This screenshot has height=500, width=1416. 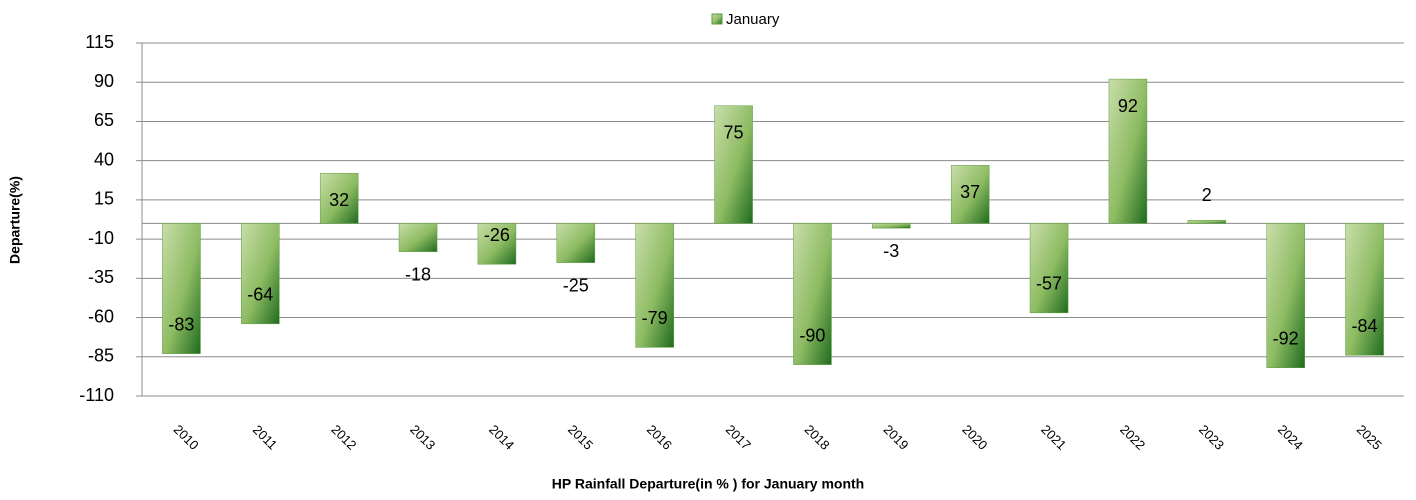 I want to click on x-tick-label: 2012, so click(x=343, y=437).